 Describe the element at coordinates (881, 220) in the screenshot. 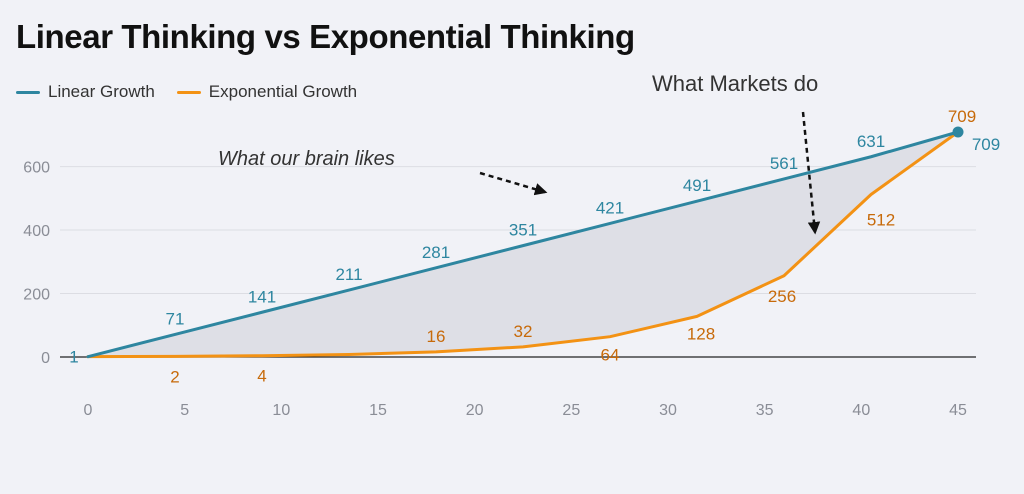

I see `data-label-exponential: 512` at that location.